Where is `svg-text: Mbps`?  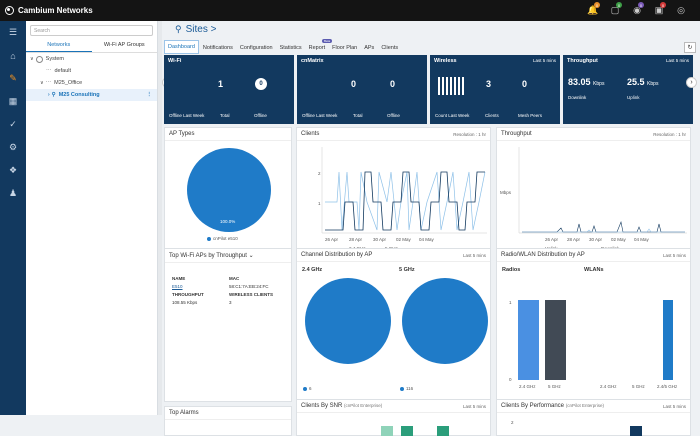 svg-text: Mbps is located at coordinates (506, 192).